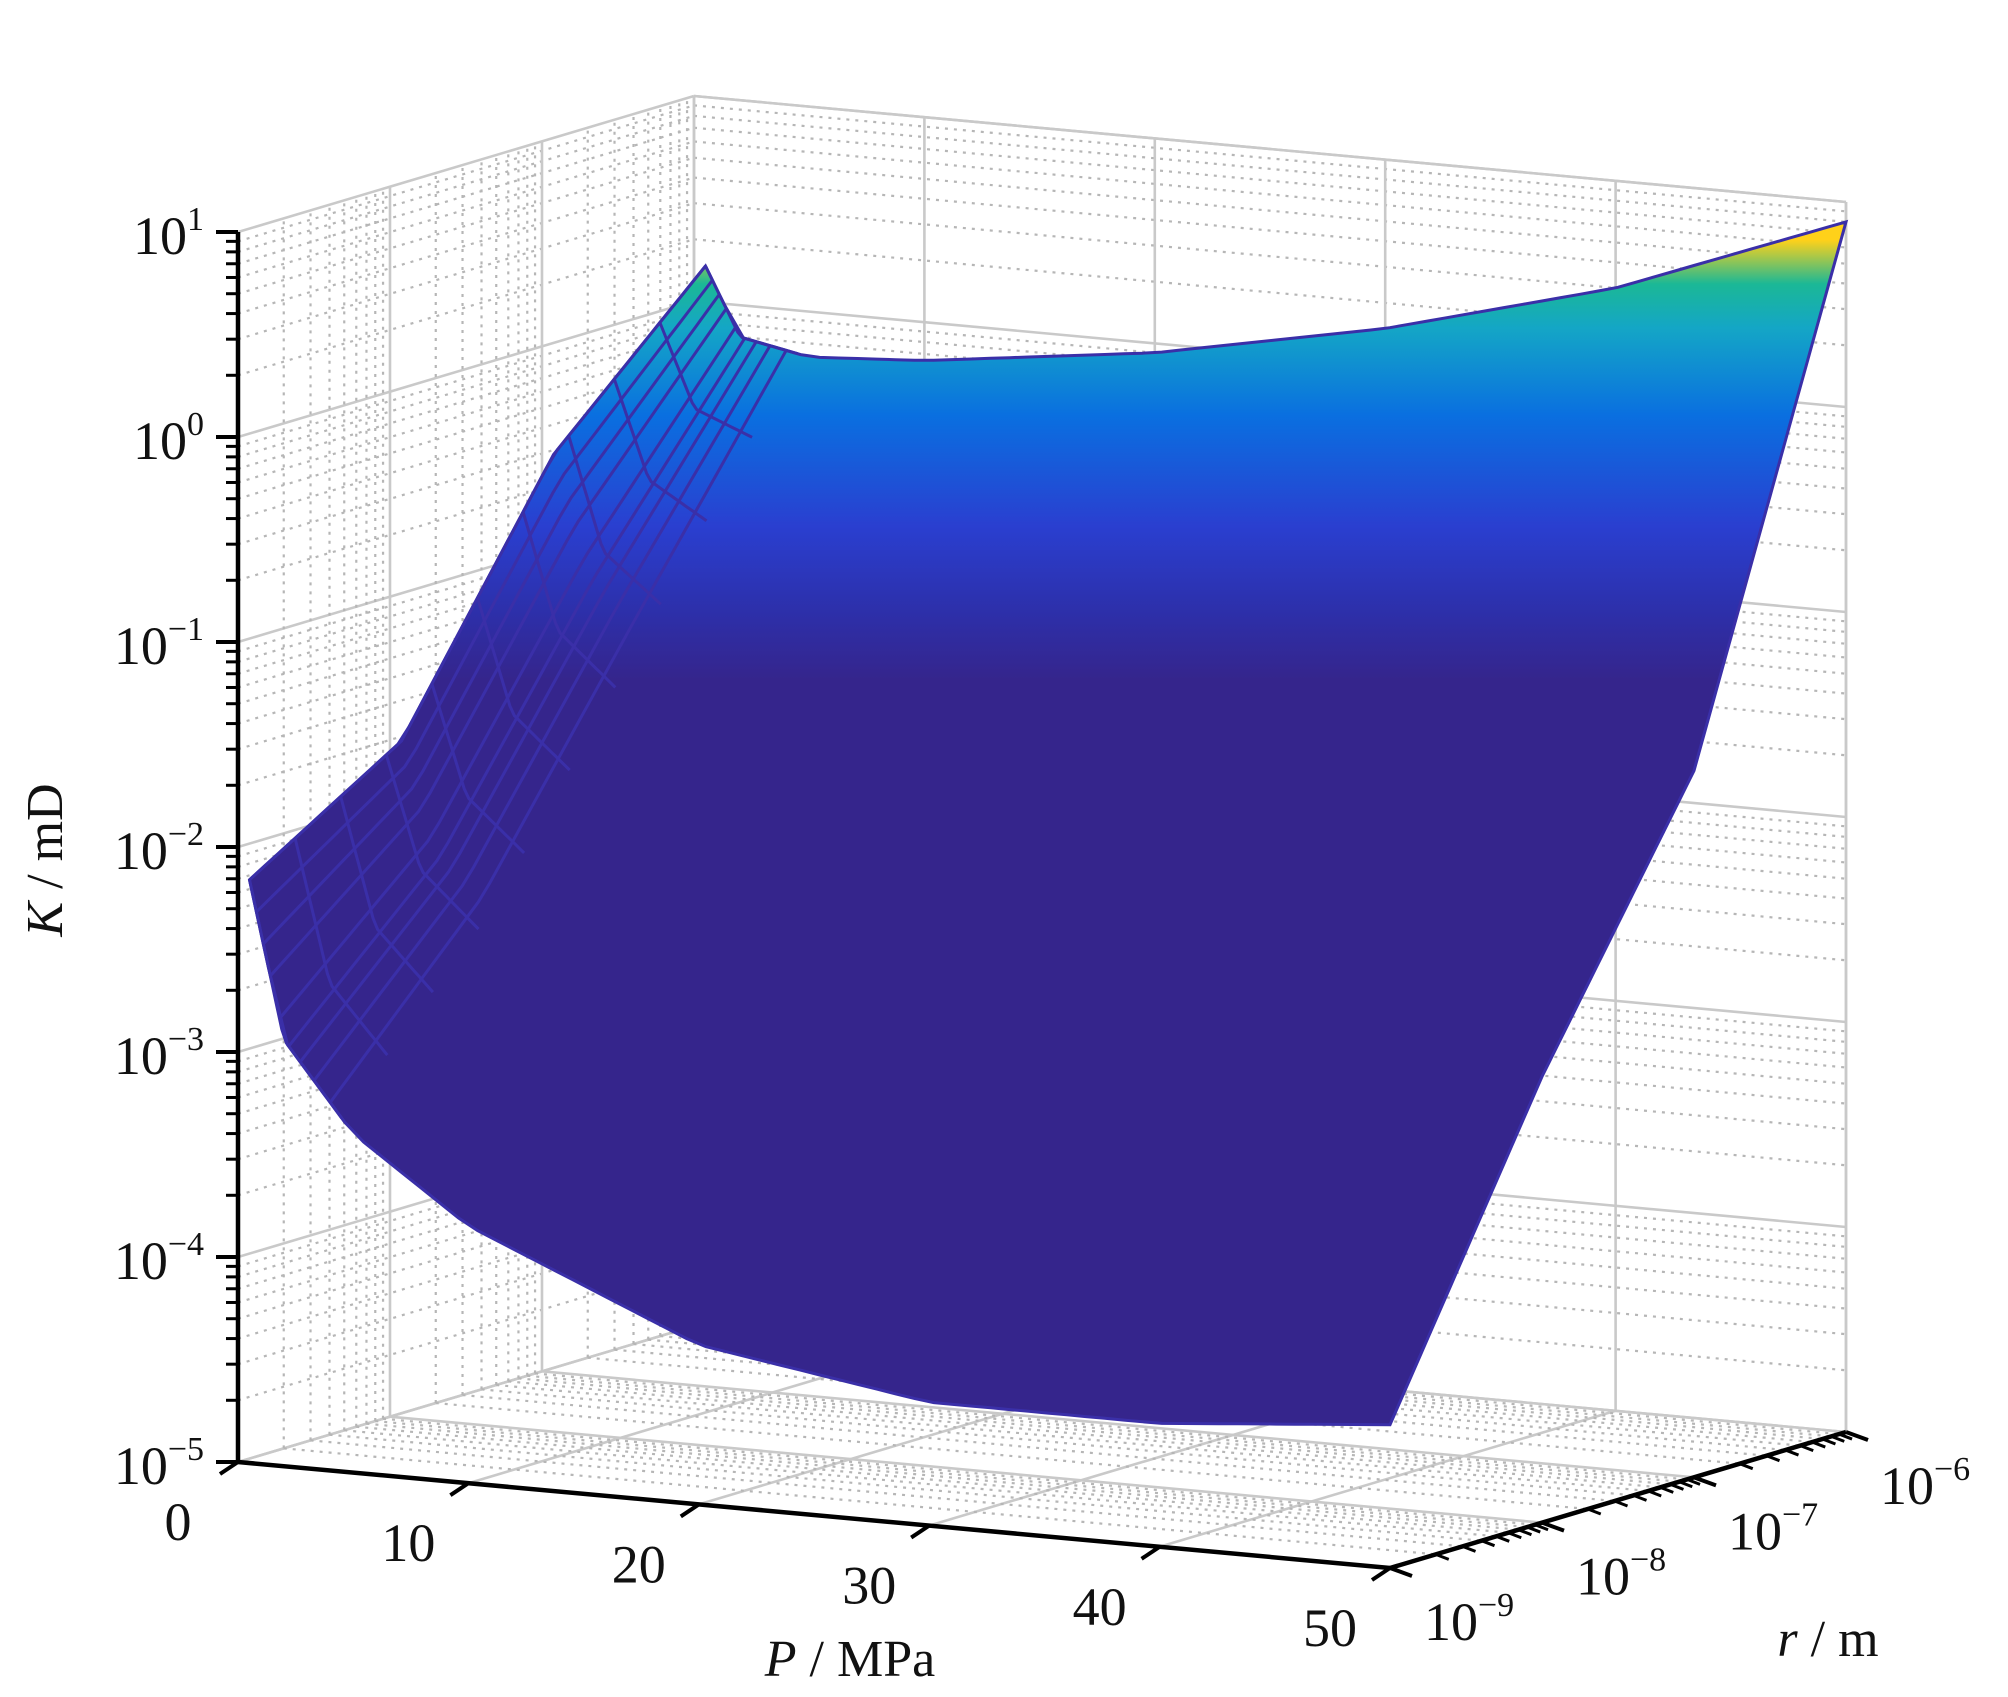 The width and height of the screenshot is (2008, 1697). Describe the element at coordinates (869, 1586) in the screenshot. I see `x-tick-label: 30` at that location.